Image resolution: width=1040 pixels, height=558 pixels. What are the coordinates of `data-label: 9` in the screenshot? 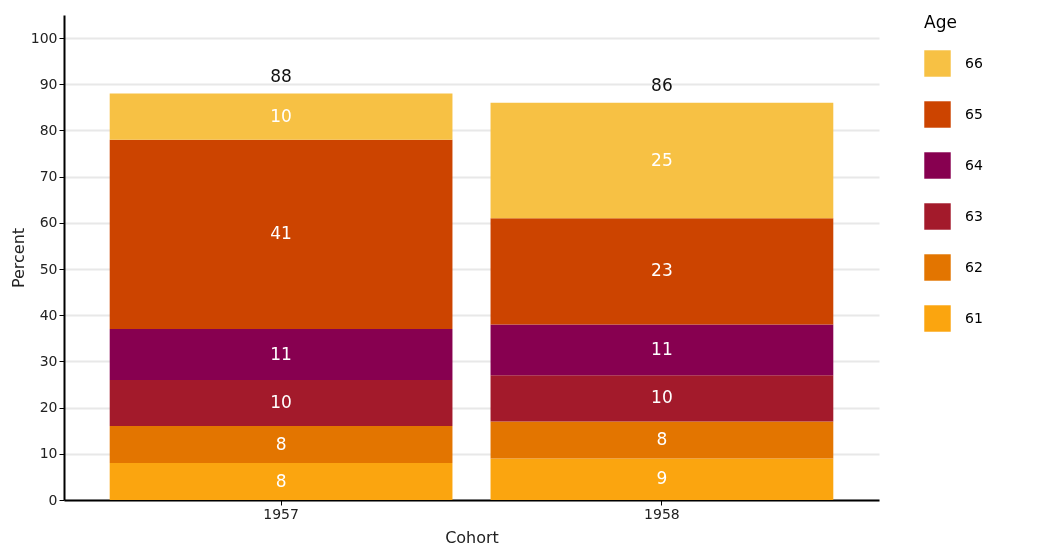 It's located at (662, 478).